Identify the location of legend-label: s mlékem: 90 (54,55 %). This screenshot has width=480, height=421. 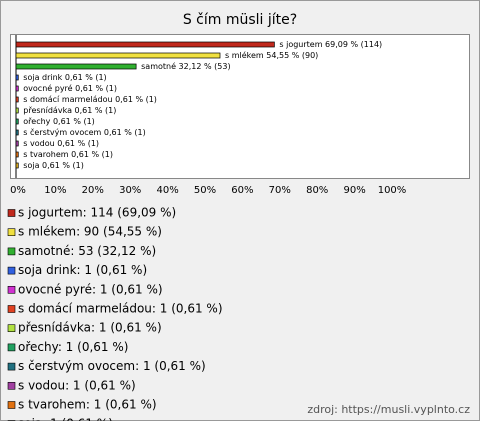
(90, 232).